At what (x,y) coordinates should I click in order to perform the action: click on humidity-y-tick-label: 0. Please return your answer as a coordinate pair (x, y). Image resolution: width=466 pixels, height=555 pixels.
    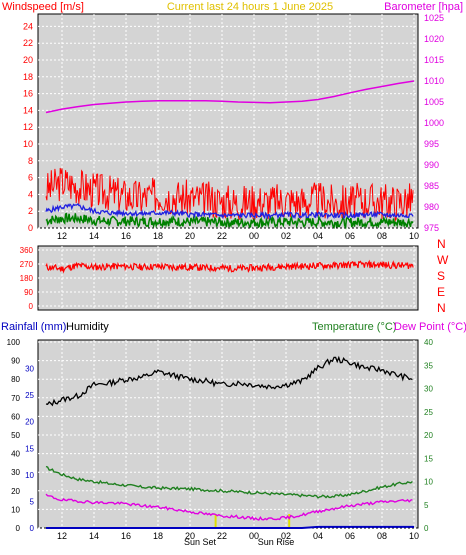
    Looking at the image, I should click on (18, 528).